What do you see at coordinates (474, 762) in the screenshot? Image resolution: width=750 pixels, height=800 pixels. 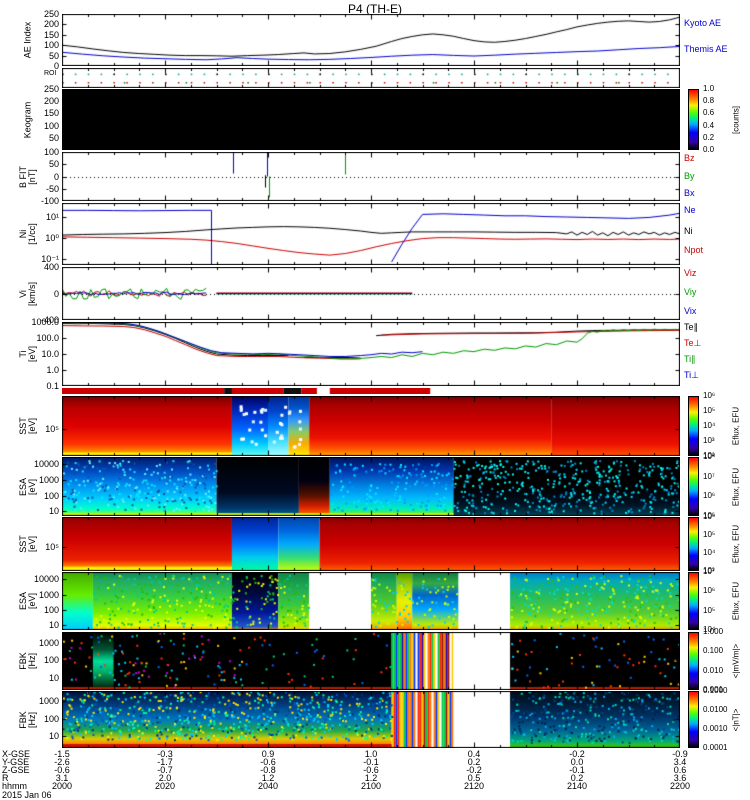 I see `ephemeris-value: 0.2` at bounding box center [474, 762].